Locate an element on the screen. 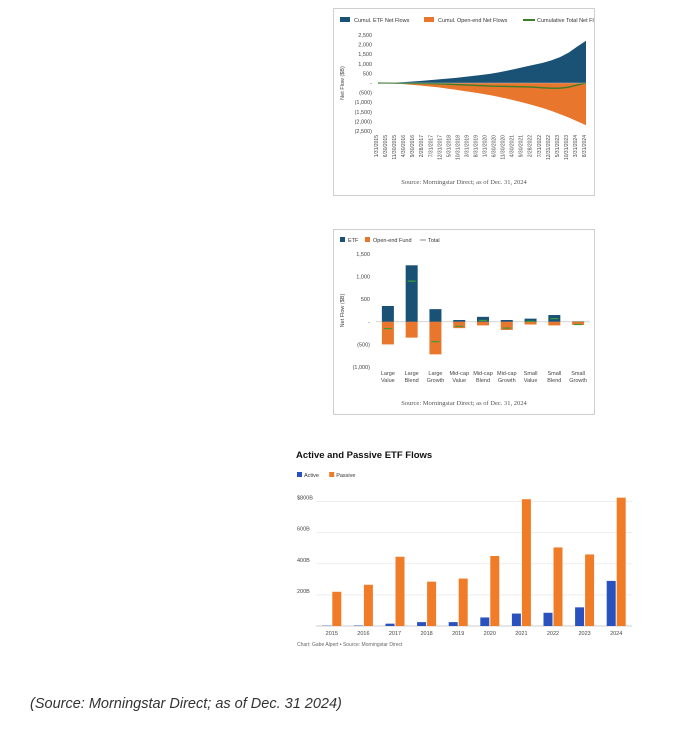 The height and width of the screenshot is (737, 674). y-tick-label: (2,000) is located at coordinates (364, 122).